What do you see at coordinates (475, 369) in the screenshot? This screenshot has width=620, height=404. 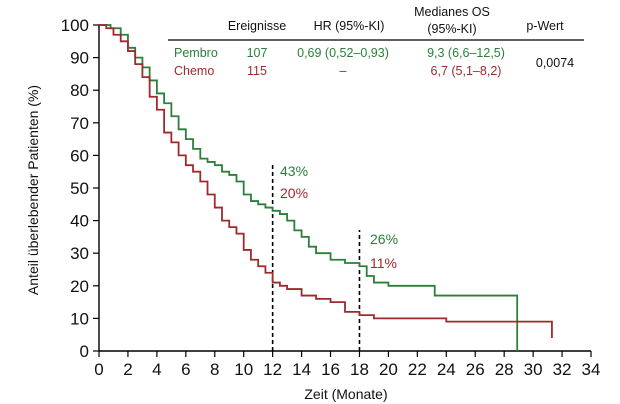 I see `x-tick-label: 26` at bounding box center [475, 369].